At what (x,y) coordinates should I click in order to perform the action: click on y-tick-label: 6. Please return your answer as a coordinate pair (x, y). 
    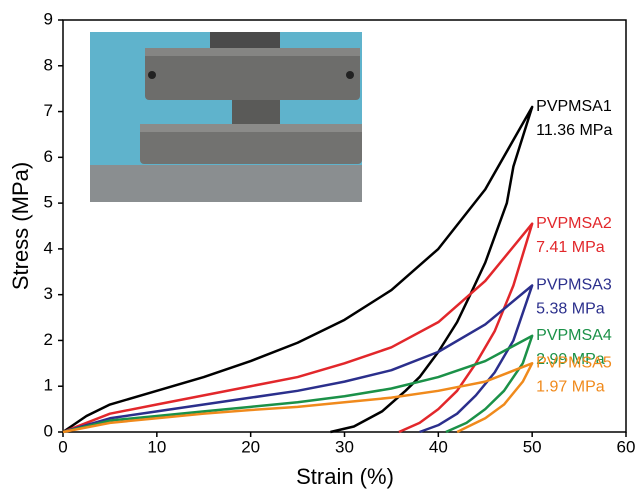
    Looking at the image, I should click on (48, 156).